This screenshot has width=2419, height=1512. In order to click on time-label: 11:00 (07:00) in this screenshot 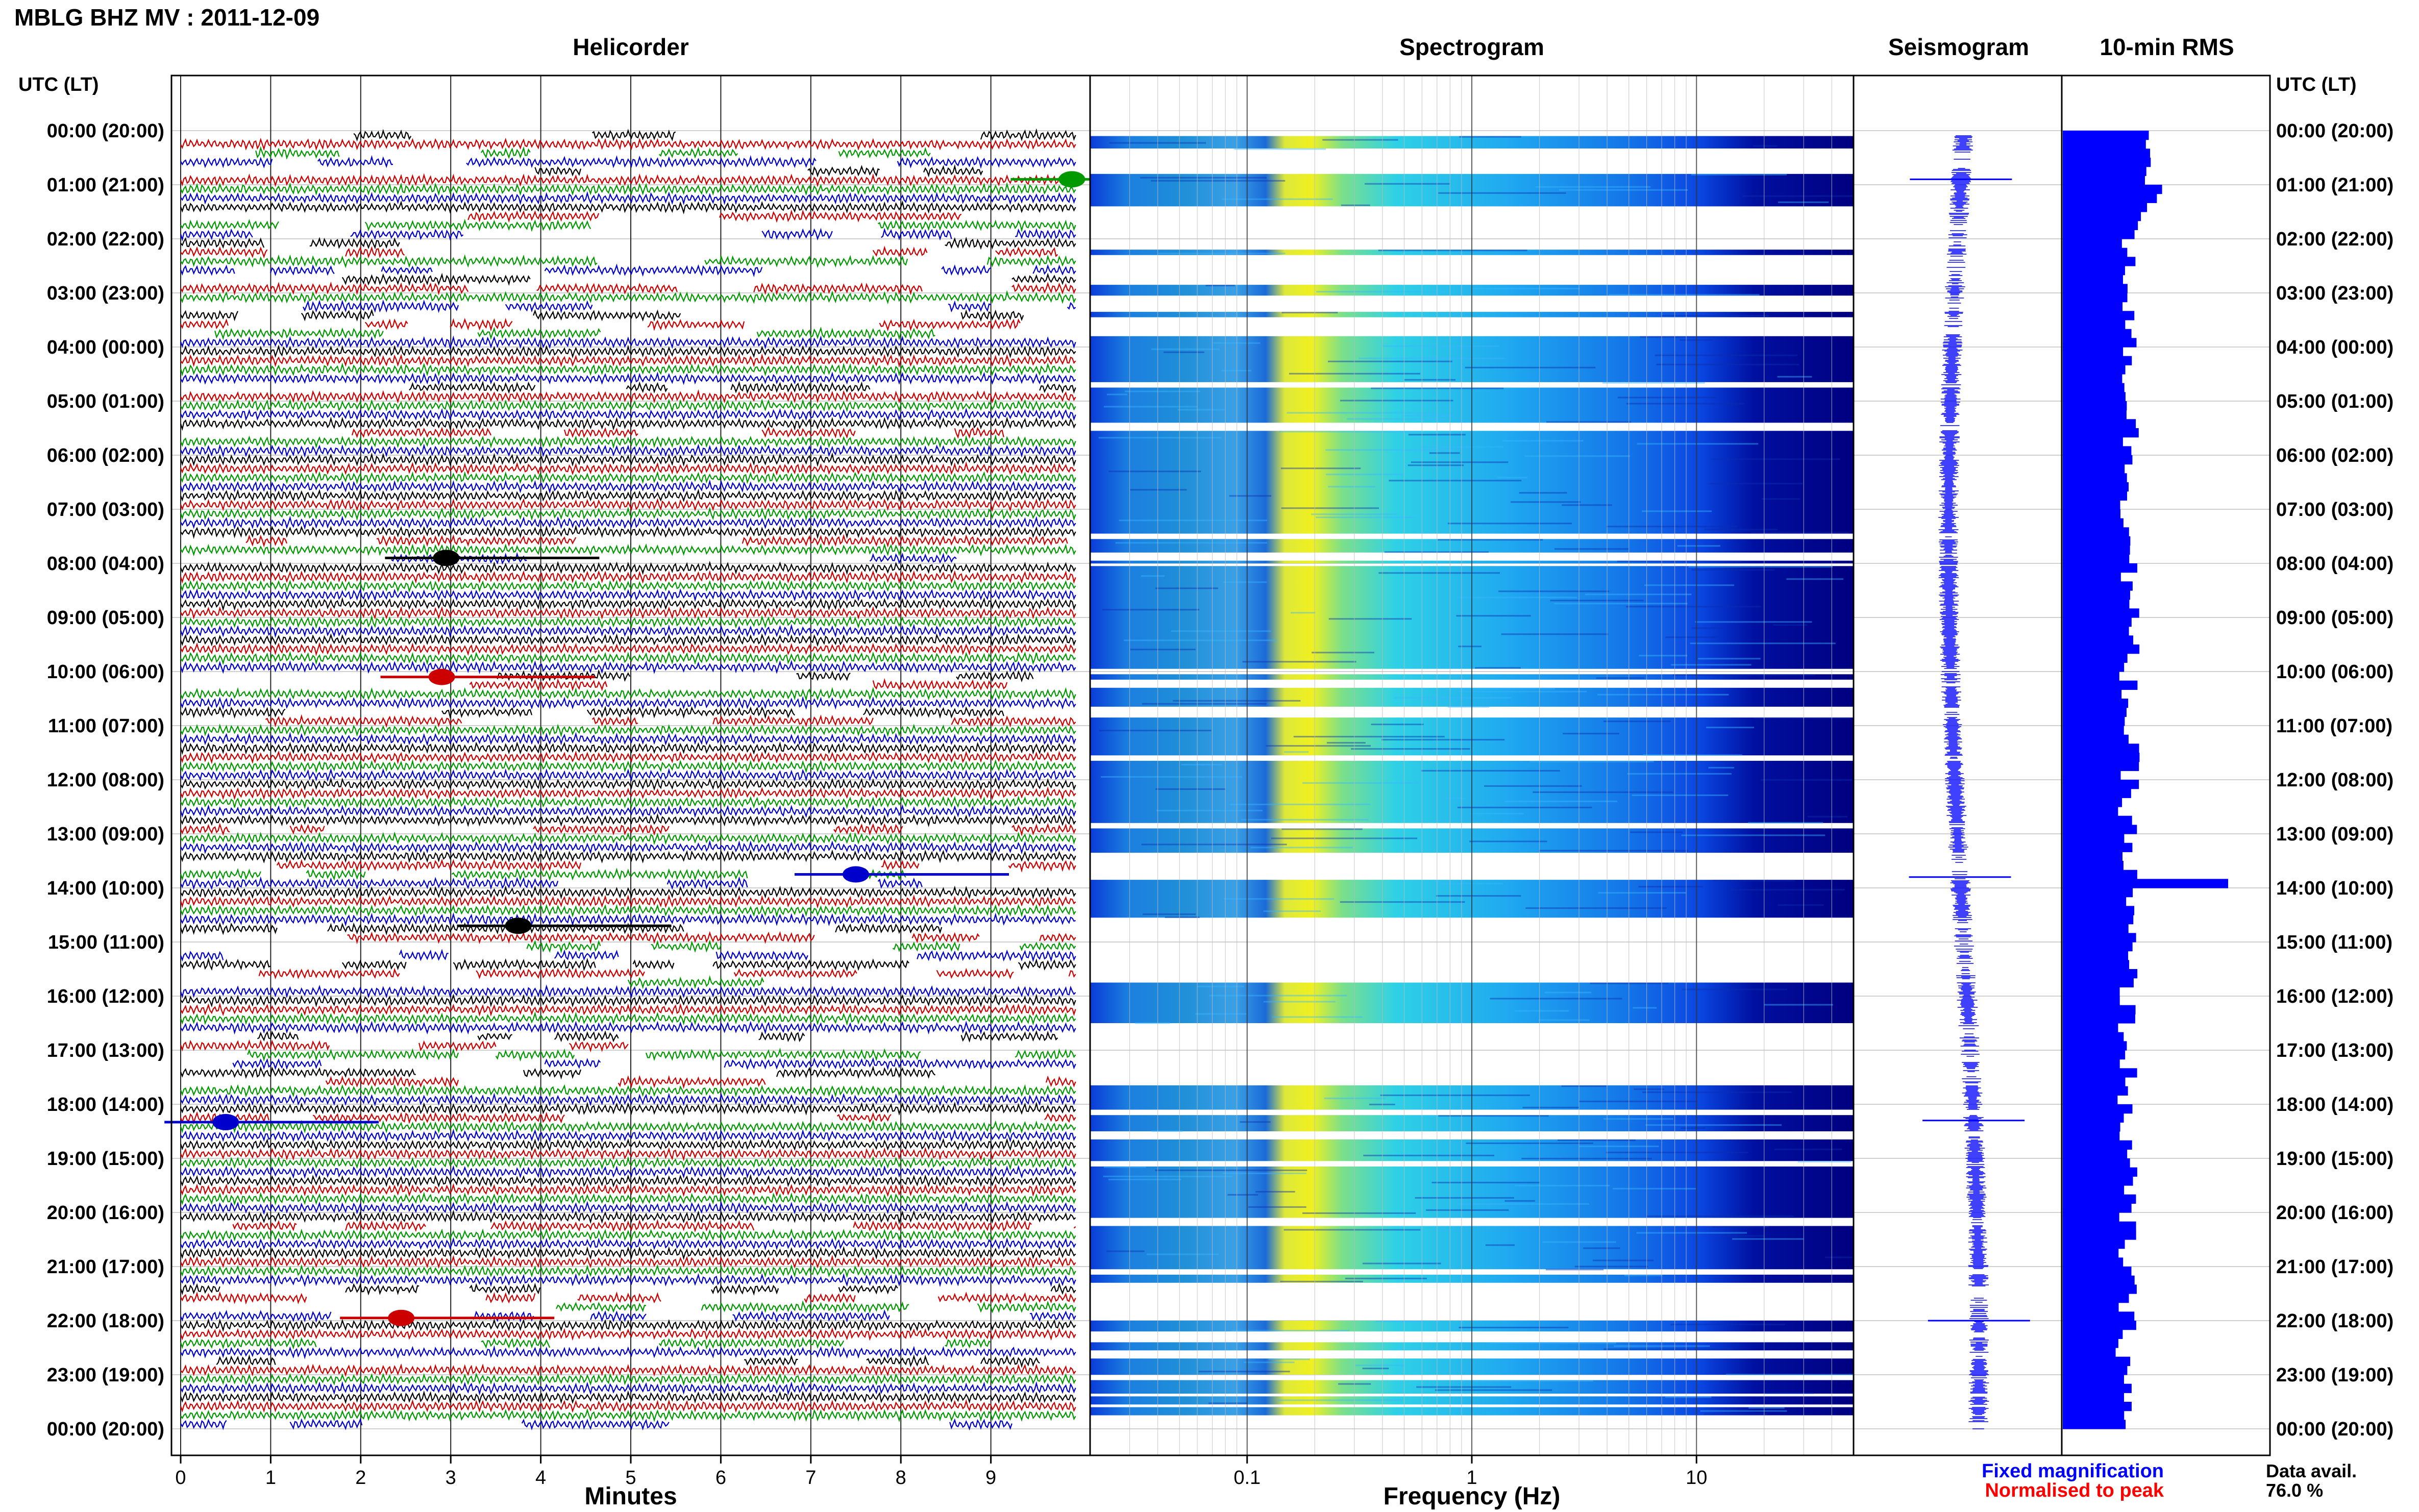, I will do `click(2334, 726)`.